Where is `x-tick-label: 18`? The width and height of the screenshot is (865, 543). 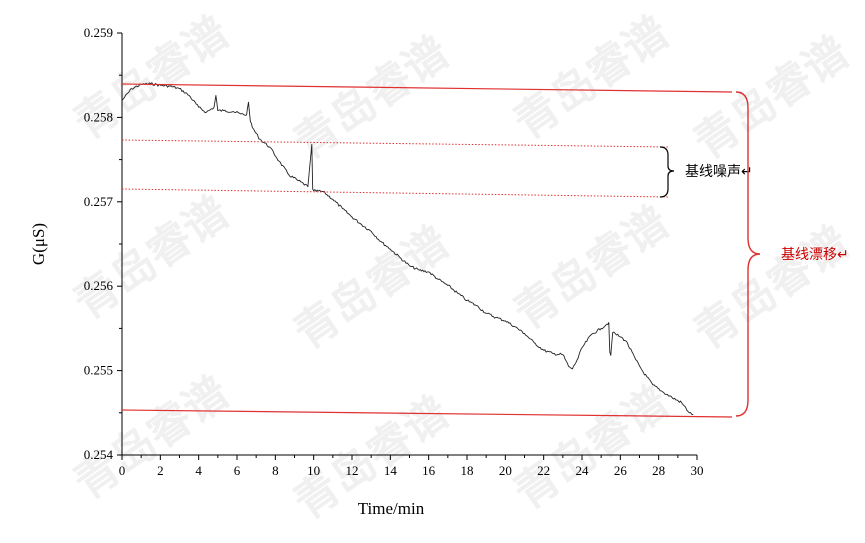
x-tick-label: 18 is located at coordinates (467, 470).